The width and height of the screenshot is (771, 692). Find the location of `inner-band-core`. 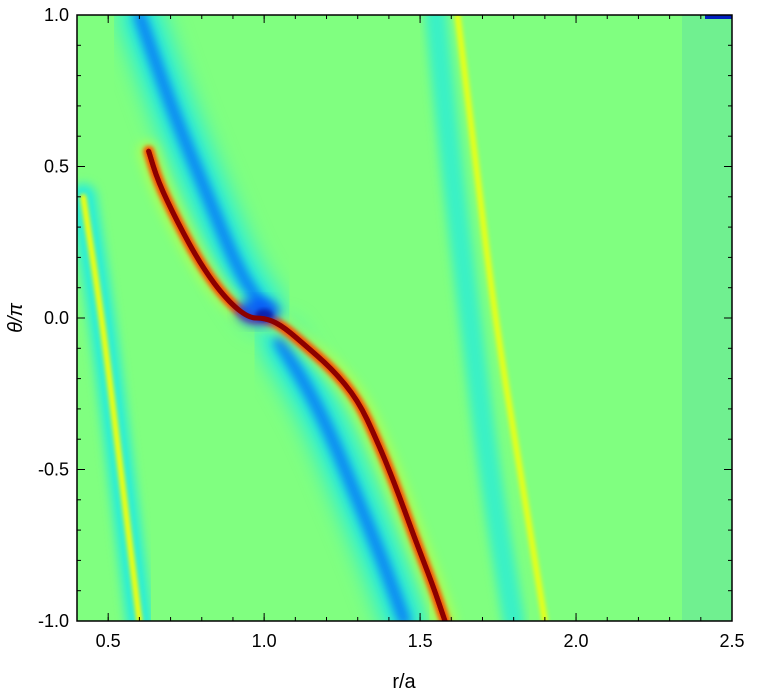

inner-band-core is located at coordinates (111, 407).